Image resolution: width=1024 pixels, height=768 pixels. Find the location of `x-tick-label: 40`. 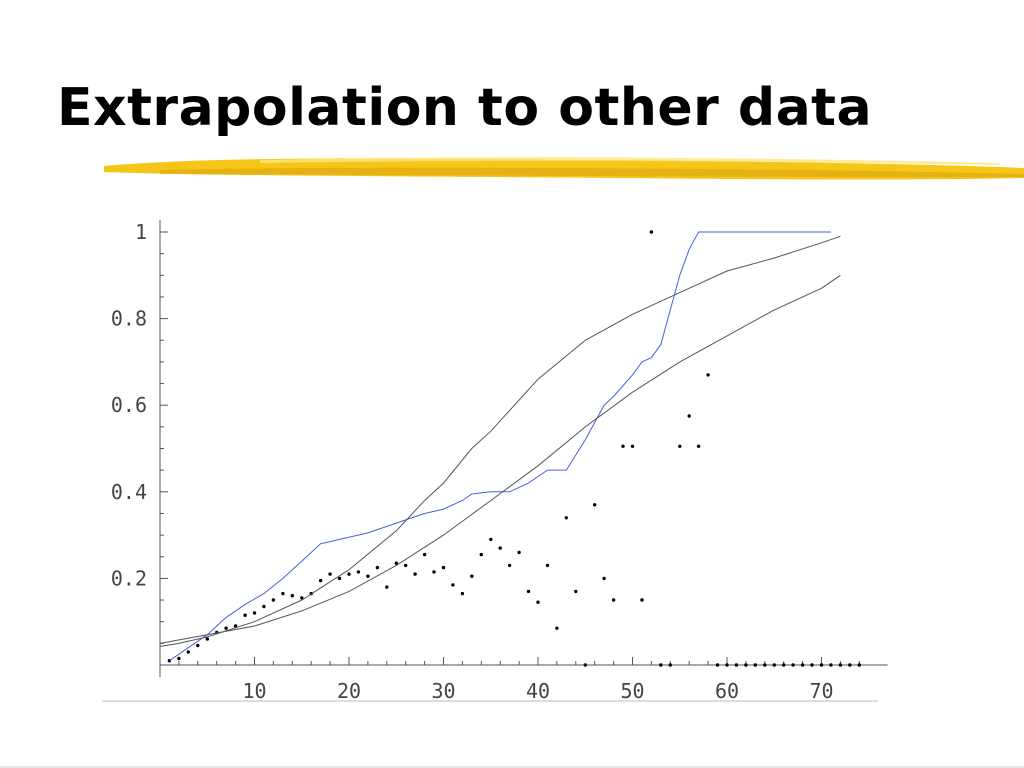

x-tick-label: 40 is located at coordinates (538, 691).